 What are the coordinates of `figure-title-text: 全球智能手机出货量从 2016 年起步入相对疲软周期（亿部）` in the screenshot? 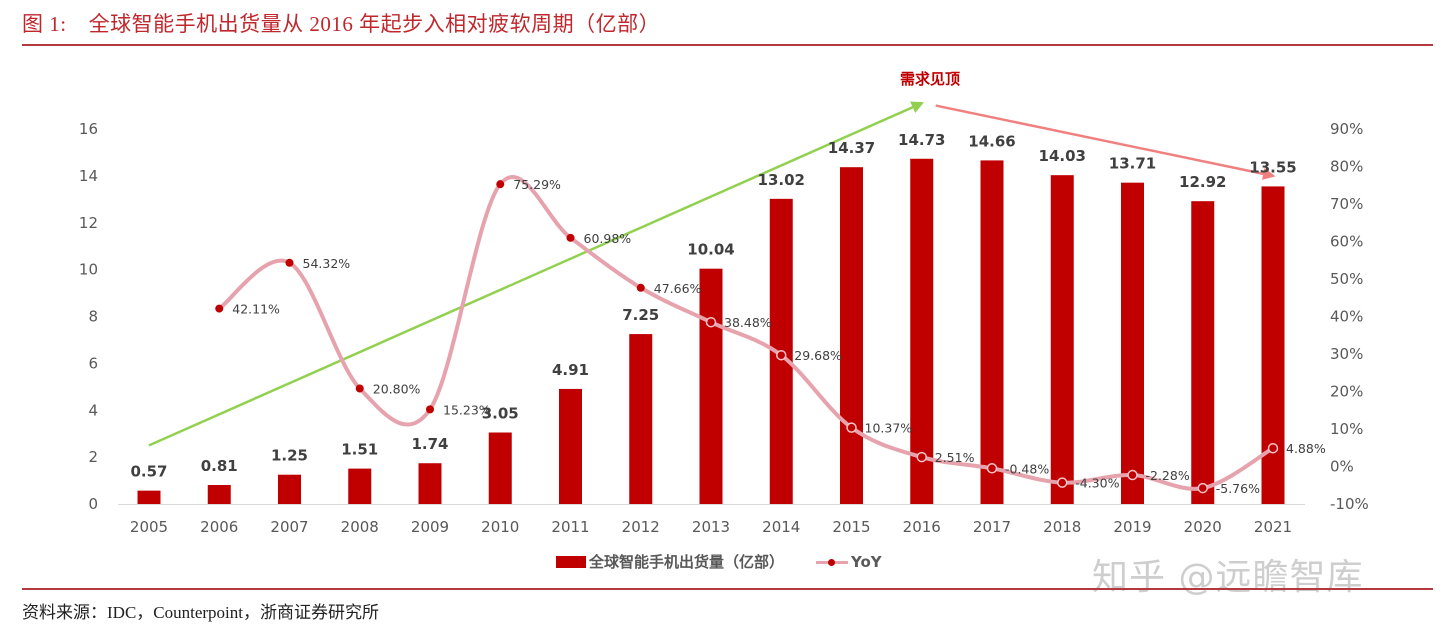 It's located at (374, 24).